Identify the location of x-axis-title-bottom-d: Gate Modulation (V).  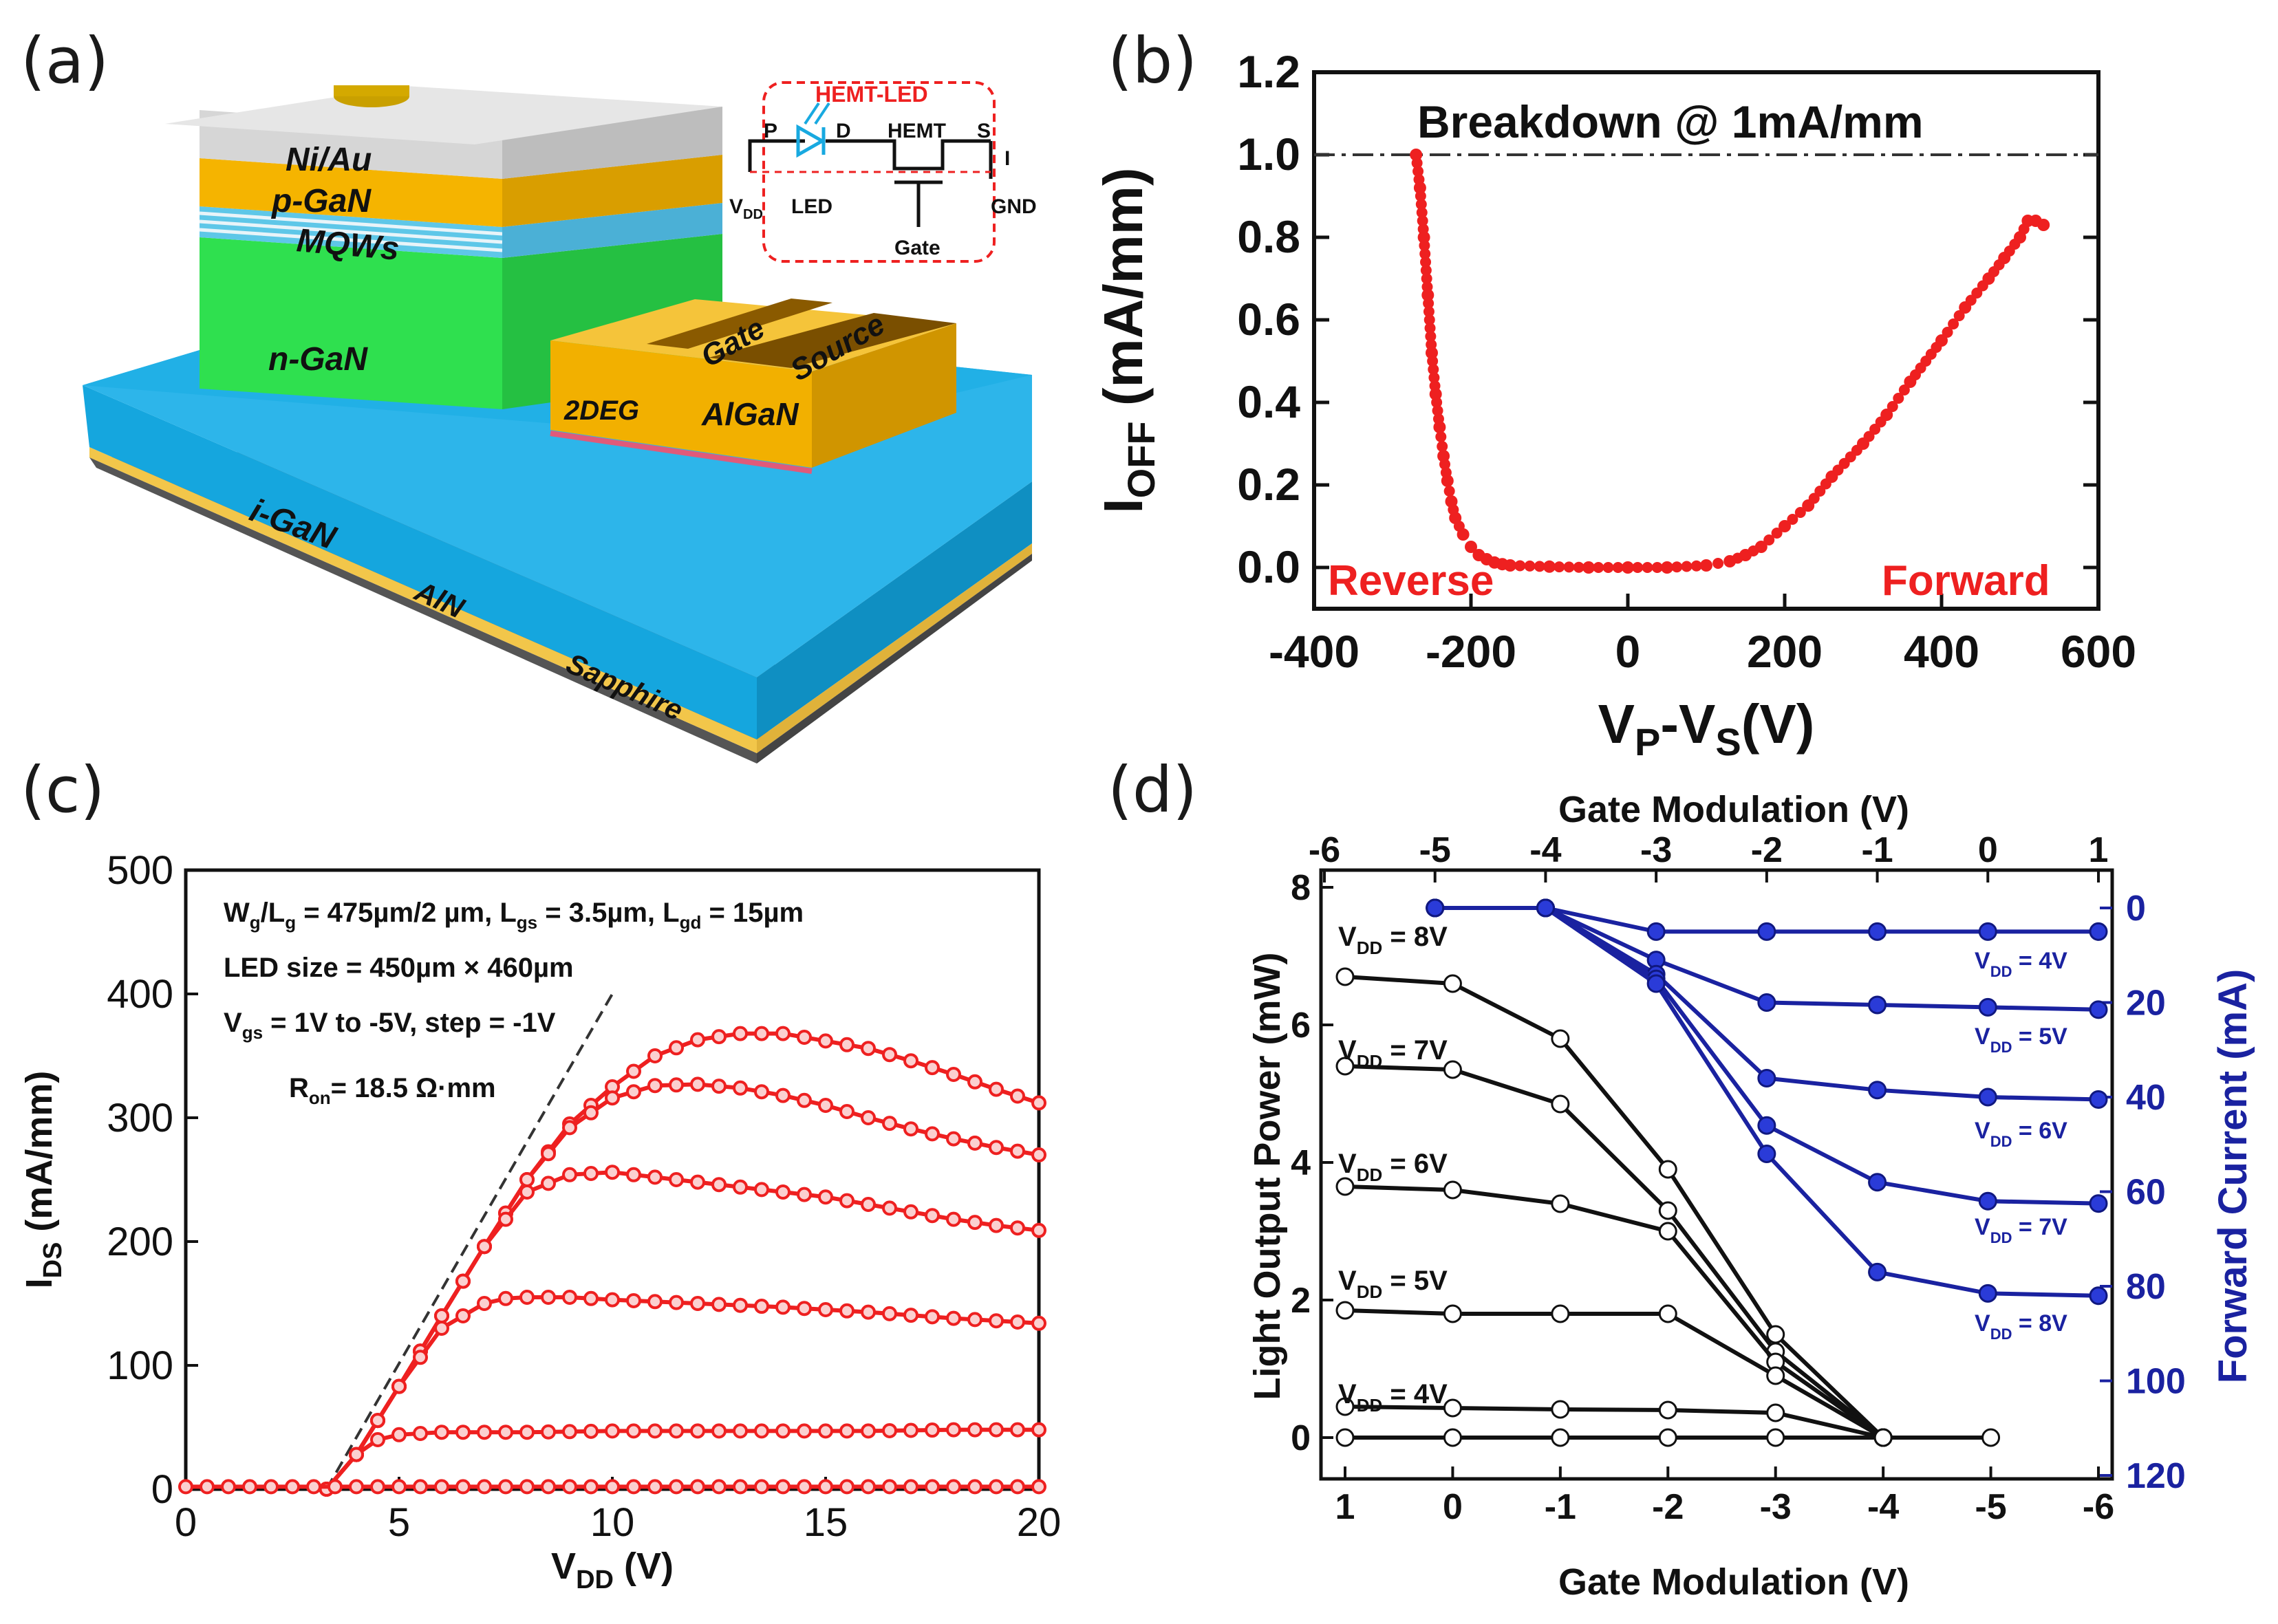
(1734, 1582).